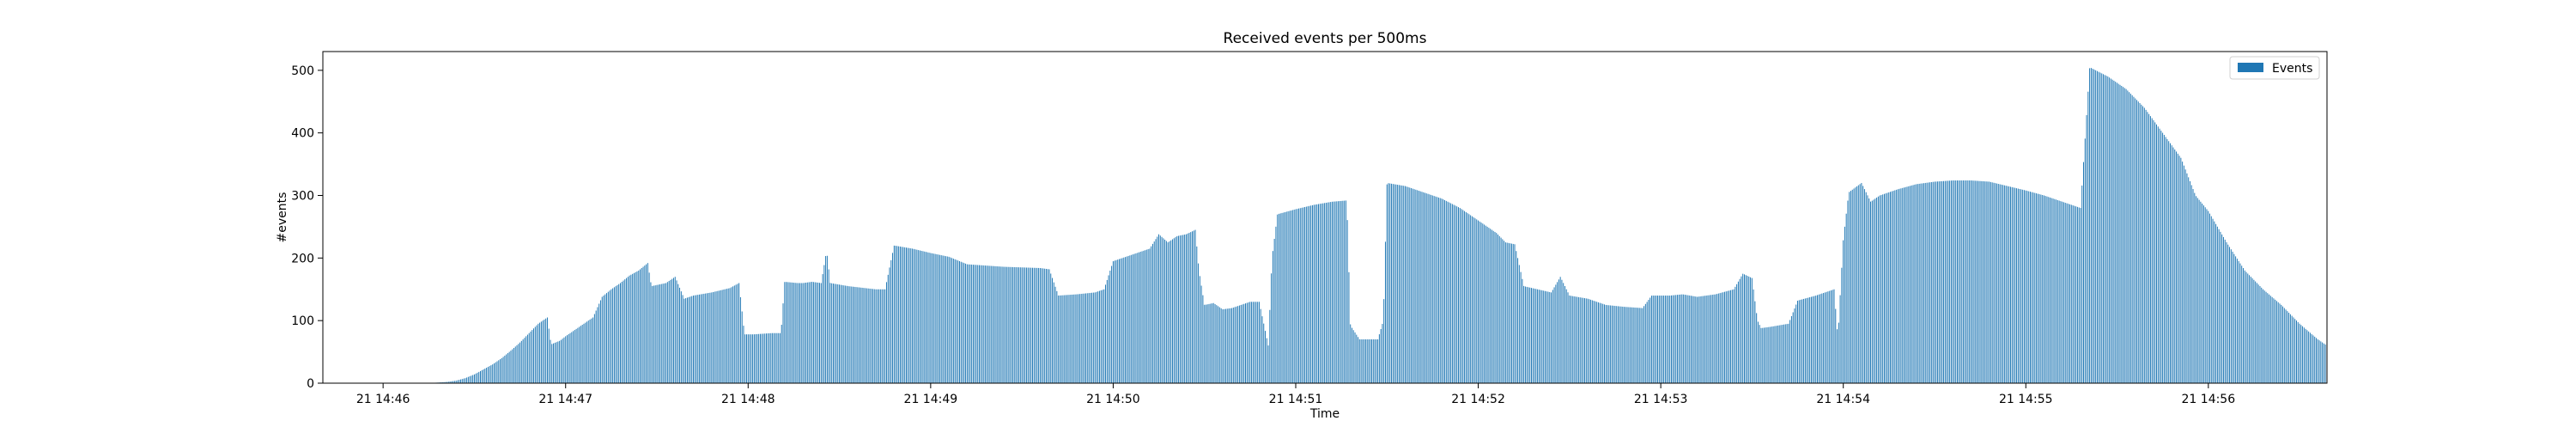  Describe the element at coordinates (2251, 67) in the screenshot. I see `legend-swatch` at that location.